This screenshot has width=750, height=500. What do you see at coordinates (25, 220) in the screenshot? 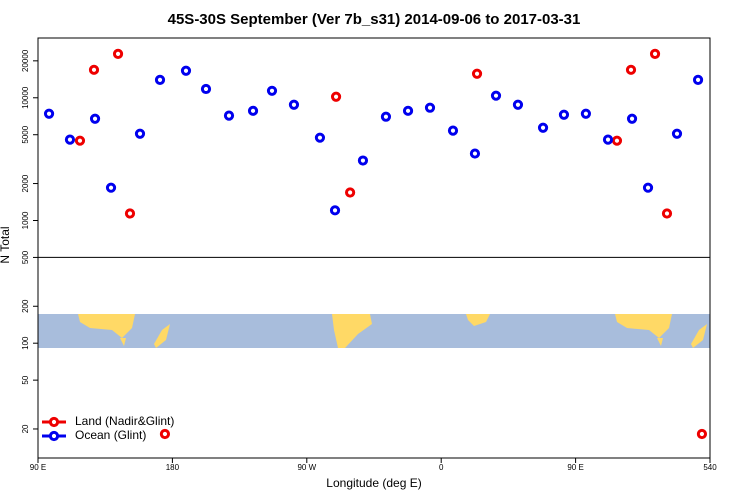
I see `y-tick-label: 1000` at bounding box center [25, 220].